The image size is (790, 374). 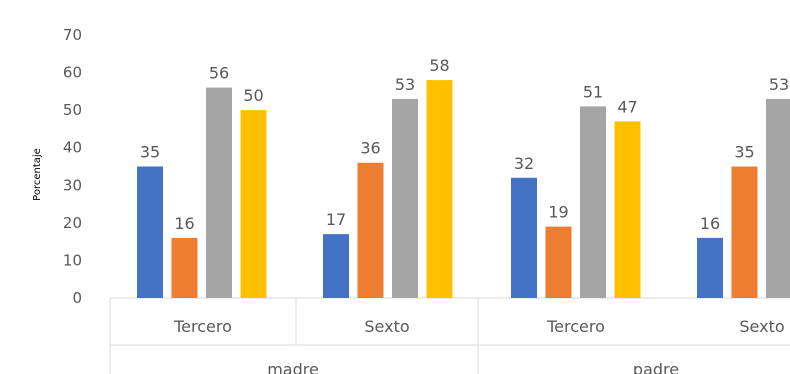 I want to click on y-tick-label: 70, so click(x=72, y=35).